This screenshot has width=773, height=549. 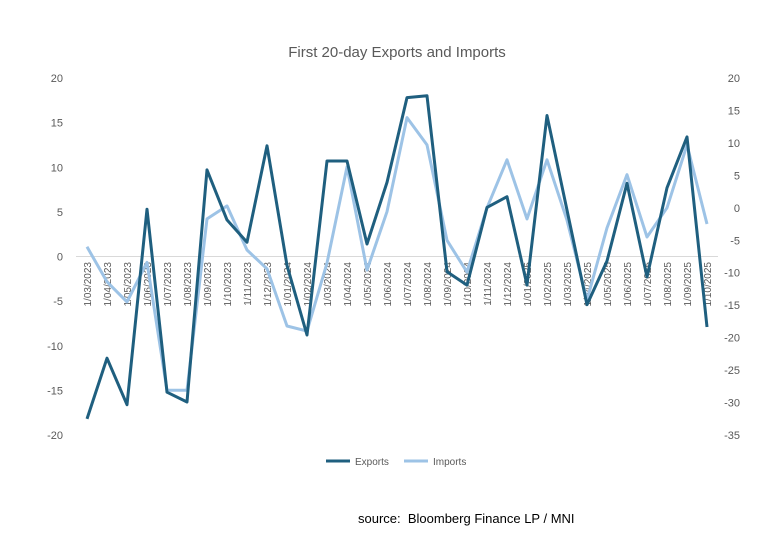 What do you see at coordinates (368, 284) in the screenshot?
I see `category-label: 1/05/2024` at bounding box center [368, 284].